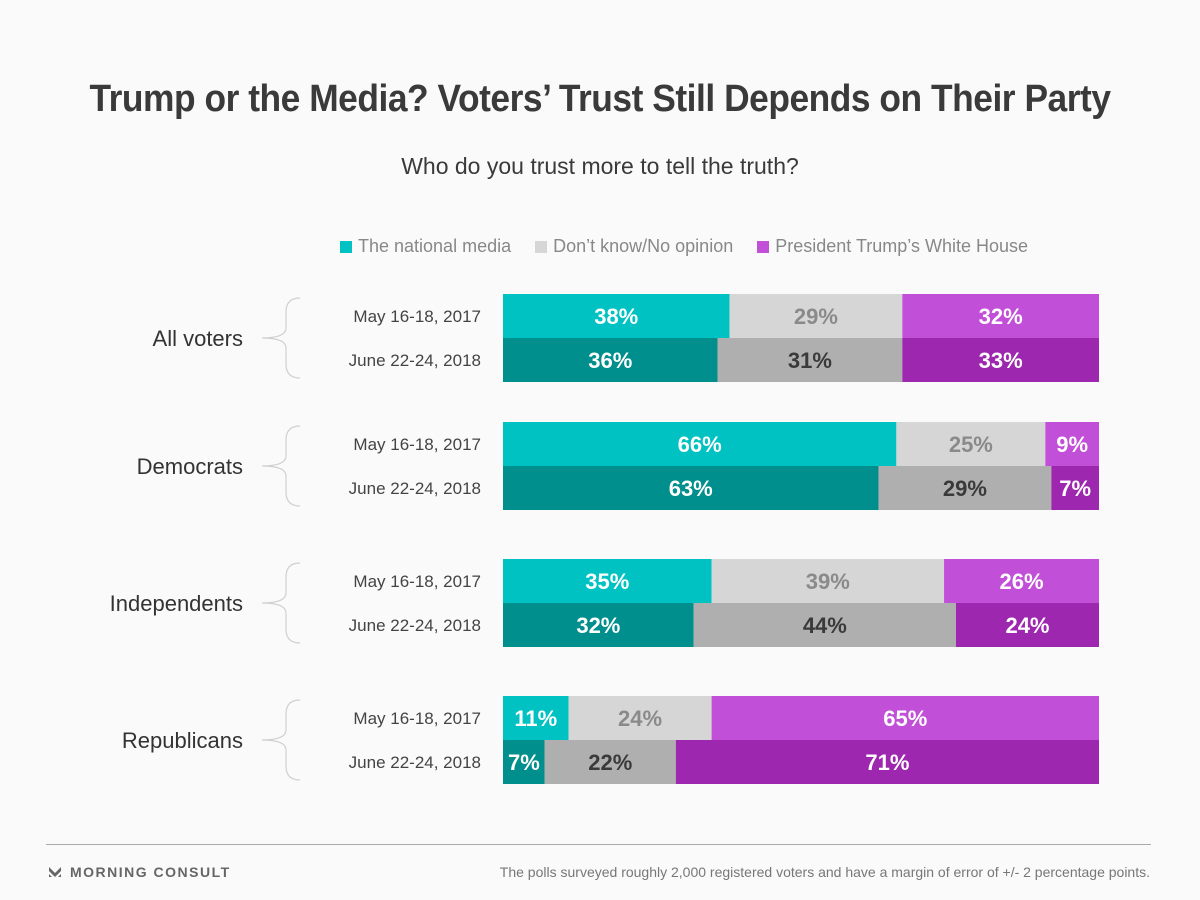 The height and width of the screenshot is (900, 1200). I want to click on data-label-dont-know: 44%, so click(825, 625).